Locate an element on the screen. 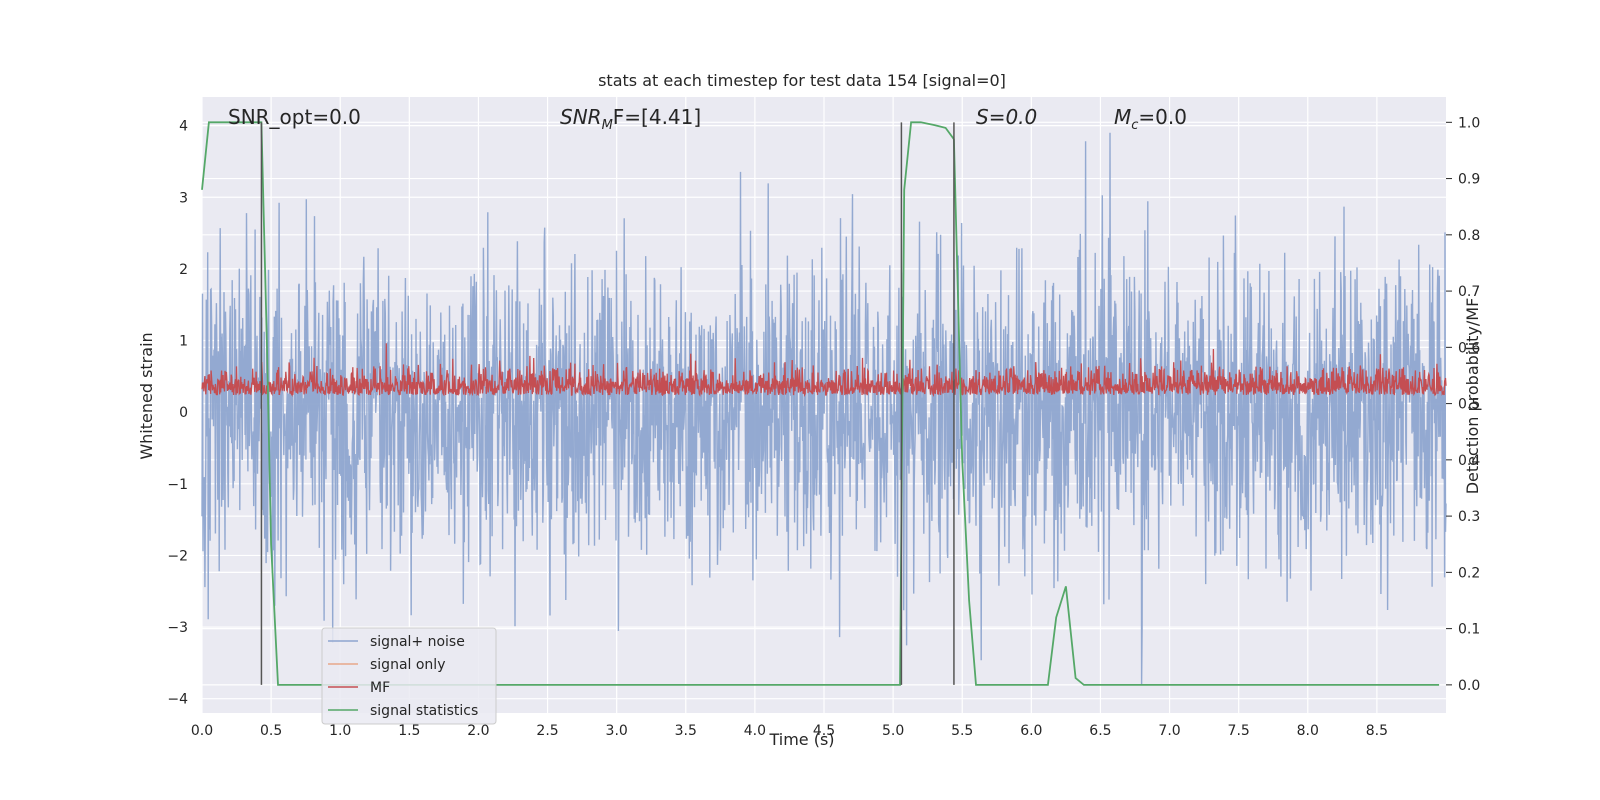 This screenshot has height=800, width=1600. x-tick-label: 5.0 is located at coordinates (893, 731).